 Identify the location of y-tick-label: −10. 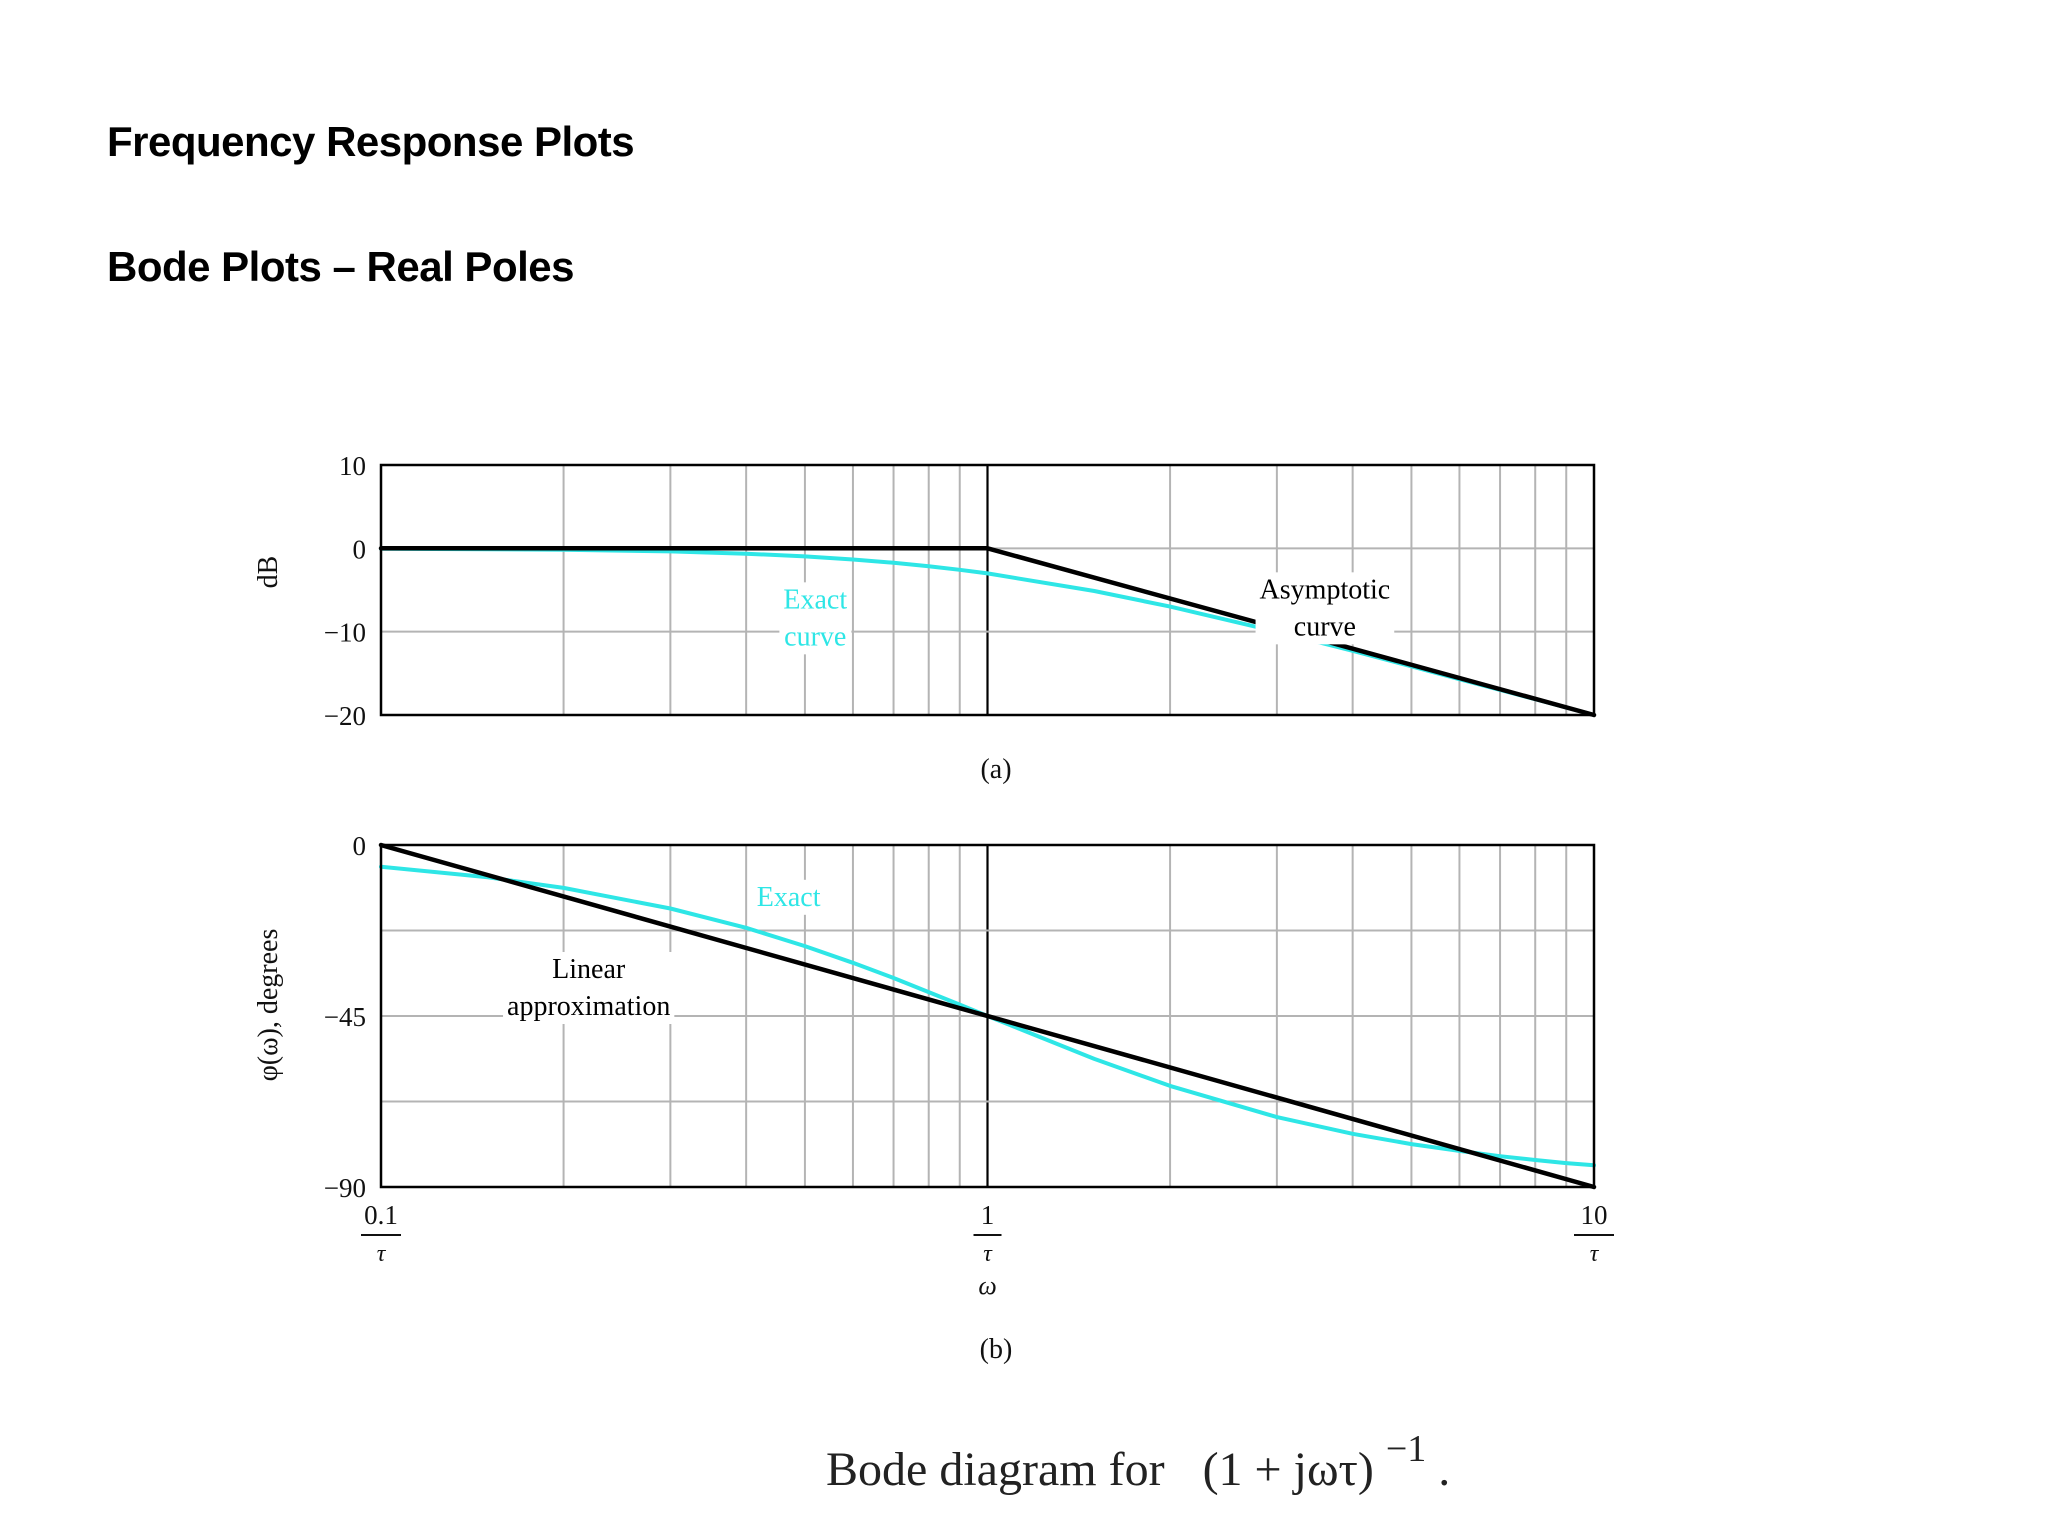
(345, 633).